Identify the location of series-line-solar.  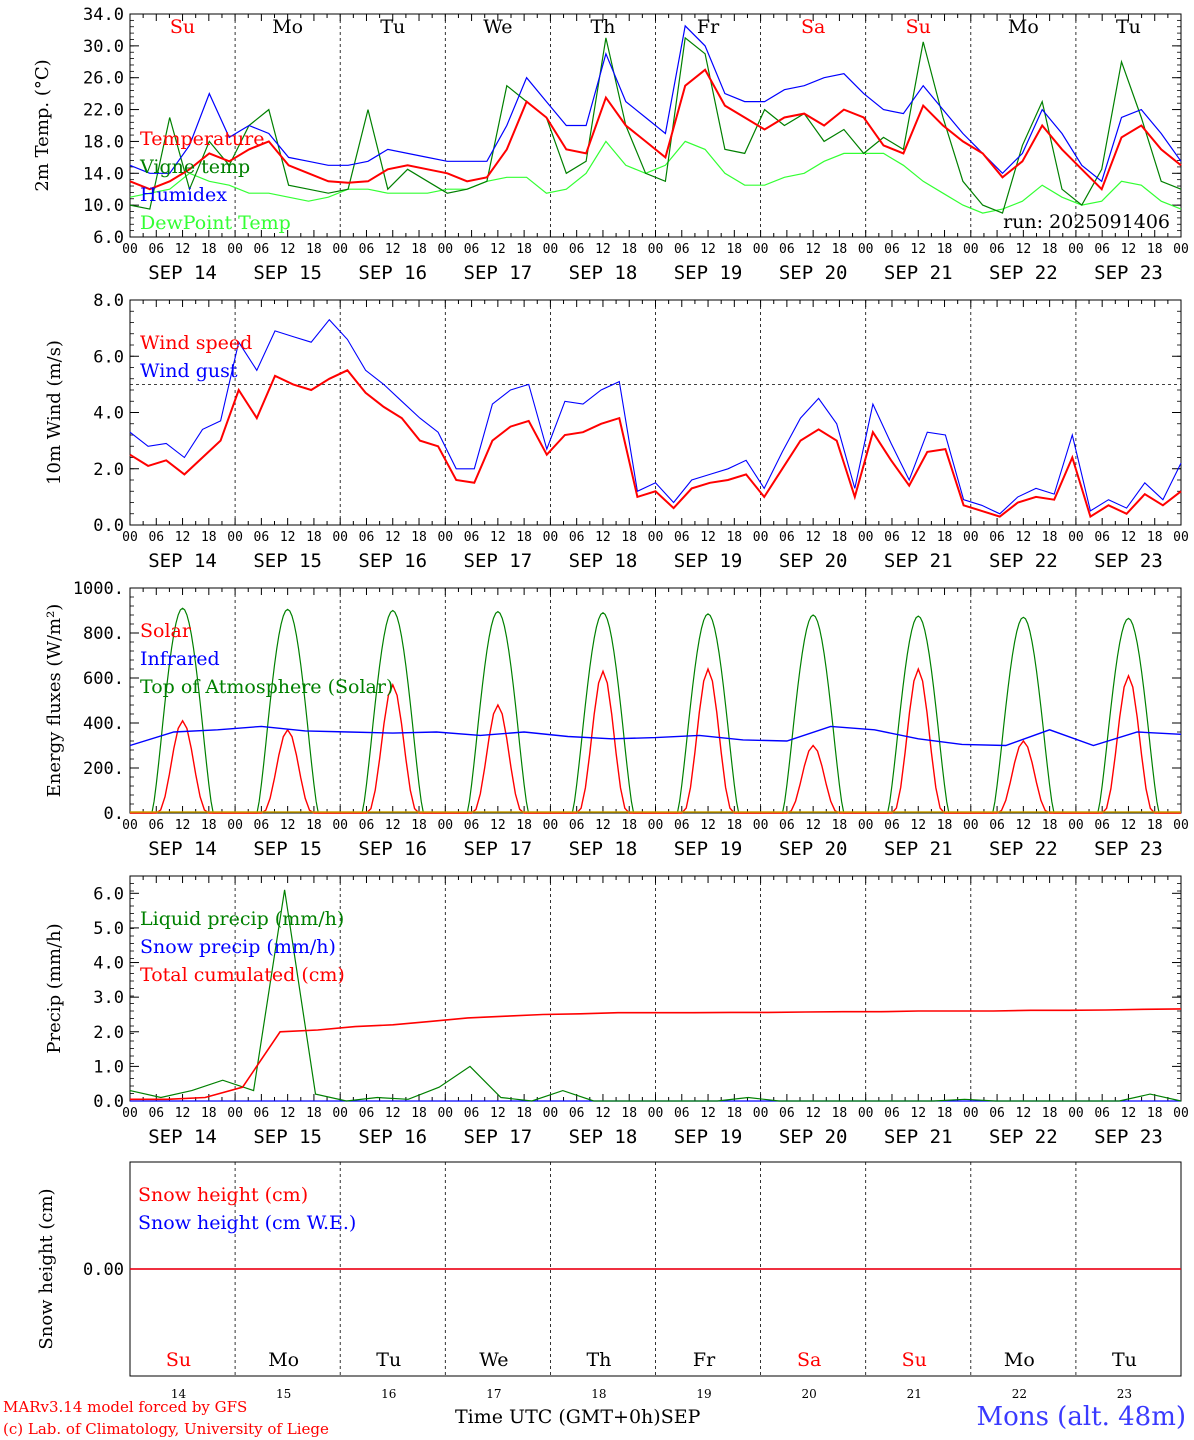
(655, 740).